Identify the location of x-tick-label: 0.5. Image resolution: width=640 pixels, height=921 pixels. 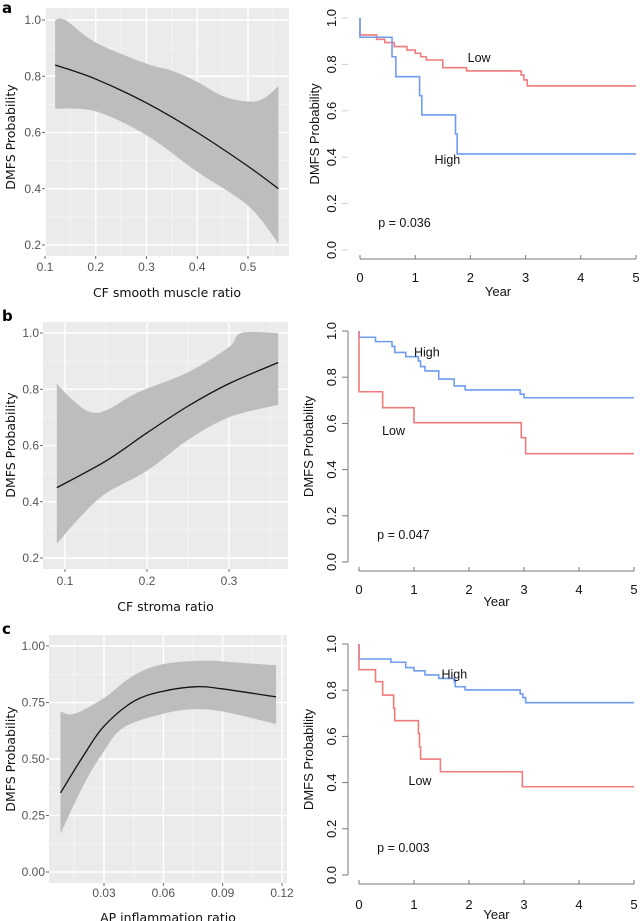
(248, 267).